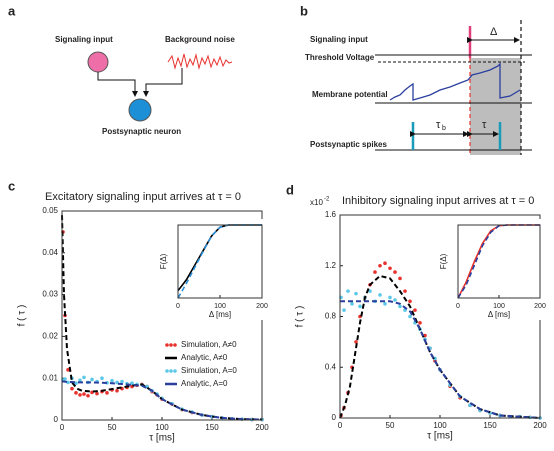  What do you see at coordinates (331, 265) in the screenshot?
I see `y-tick-label: 1.2` at bounding box center [331, 265].